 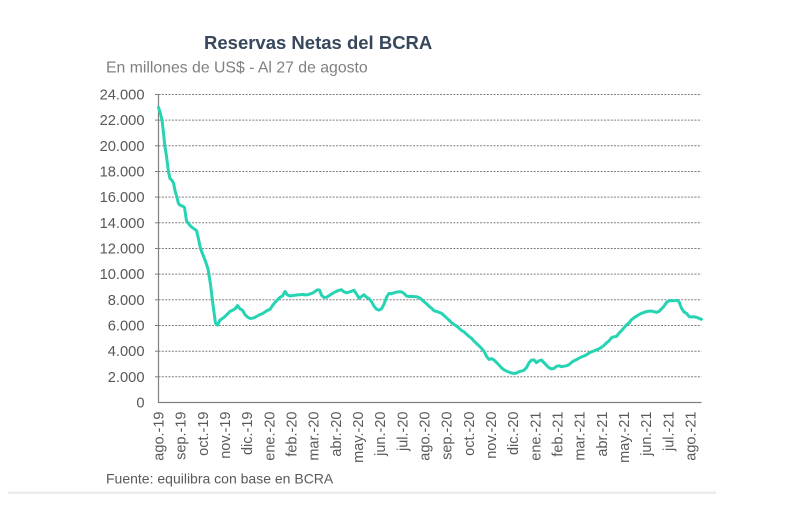 What do you see at coordinates (293, 434) in the screenshot?
I see `svg-text: feb.-20` at bounding box center [293, 434].